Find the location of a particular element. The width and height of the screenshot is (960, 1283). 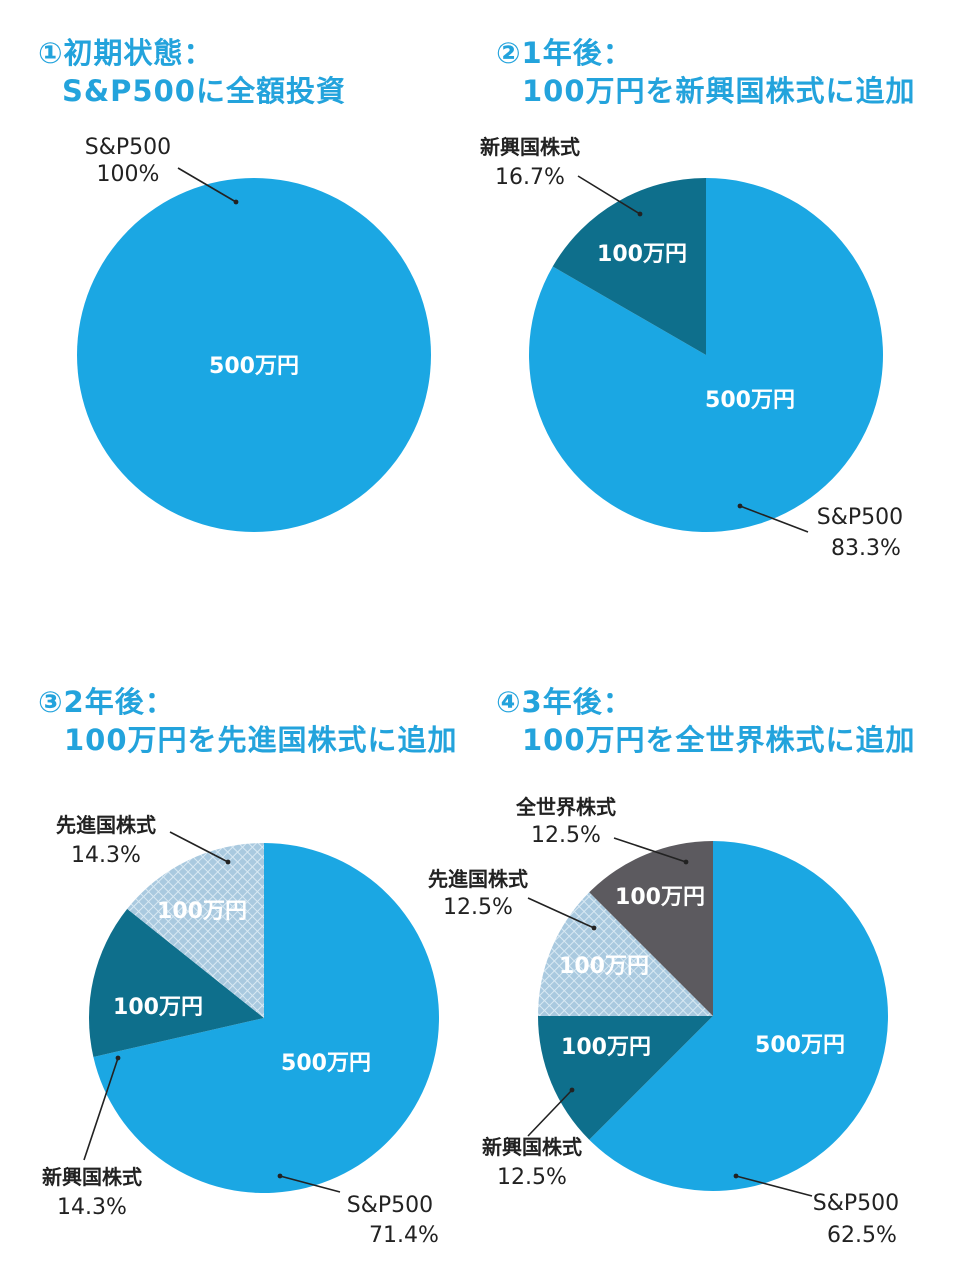

panel-1-title: ①初期状態： S&P500に全額投資 is located at coordinates (192, 72).